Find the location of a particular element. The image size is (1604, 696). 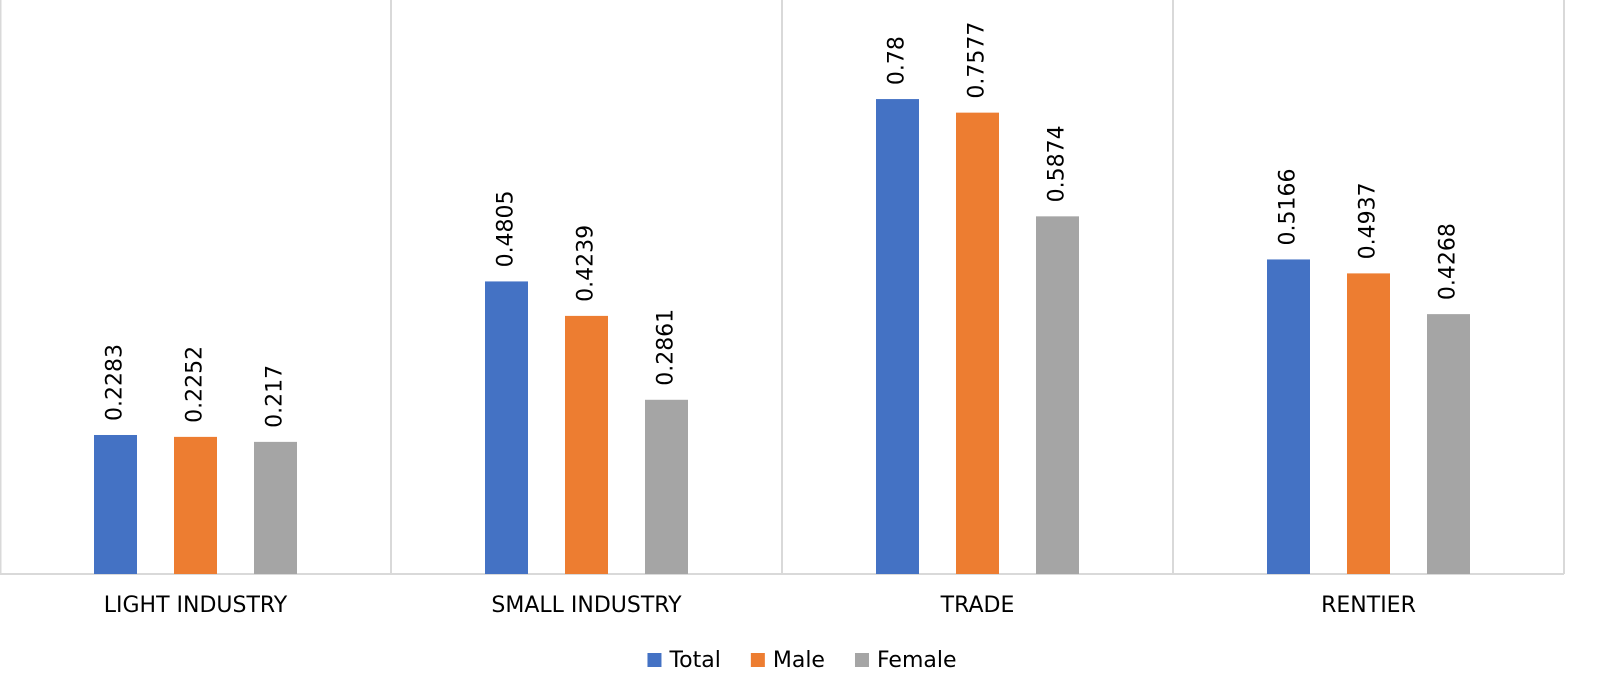

legend-label: Female is located at coordinates (917, 660).